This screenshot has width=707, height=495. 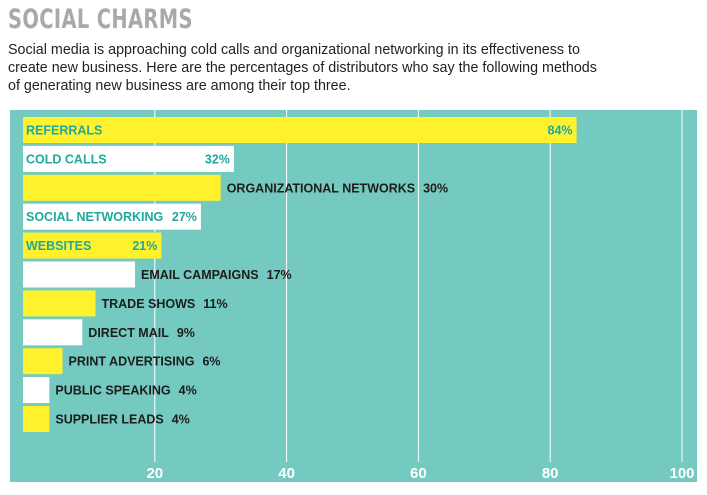 I want to click on value-label: 9%, so click(x=186, y=333).